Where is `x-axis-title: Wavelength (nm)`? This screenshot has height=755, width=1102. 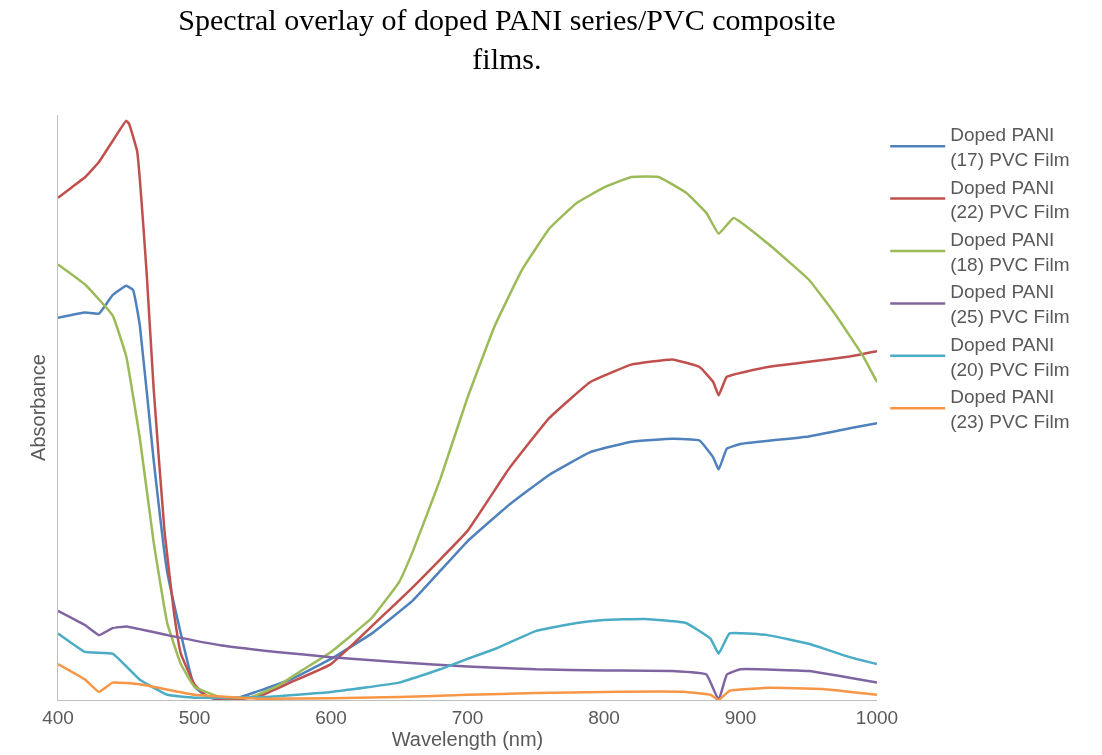 x-axis-title: Wavelength (nm) is located at coordinates (467, 738).